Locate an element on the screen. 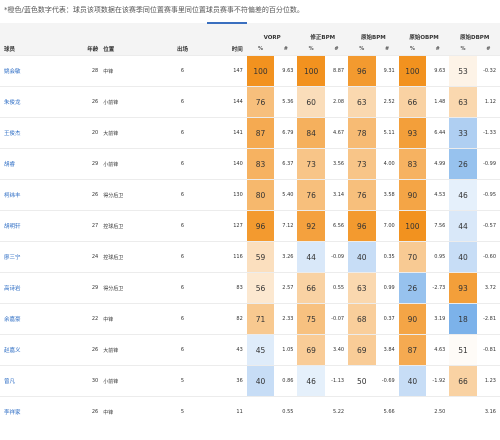 The image size is (500, 440). raw-dbpm-percentile-cell: 26 is located at coordinates (463, 164).